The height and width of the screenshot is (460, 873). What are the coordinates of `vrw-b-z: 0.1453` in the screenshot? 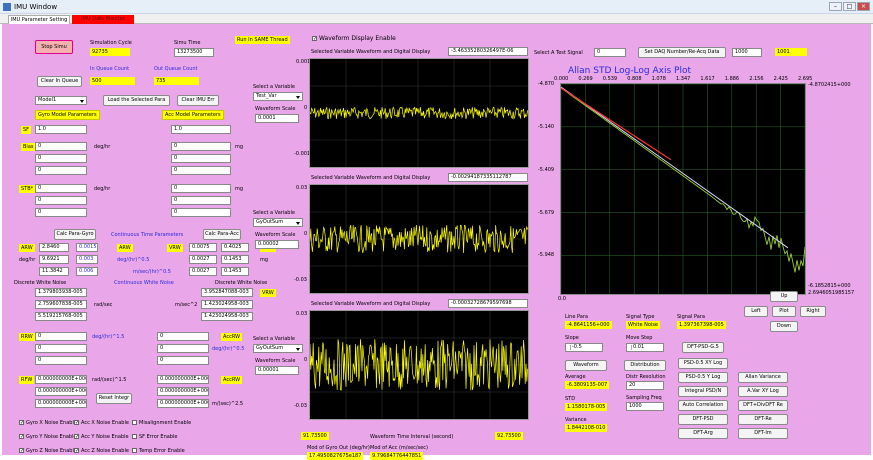 It's located at (235, 271).